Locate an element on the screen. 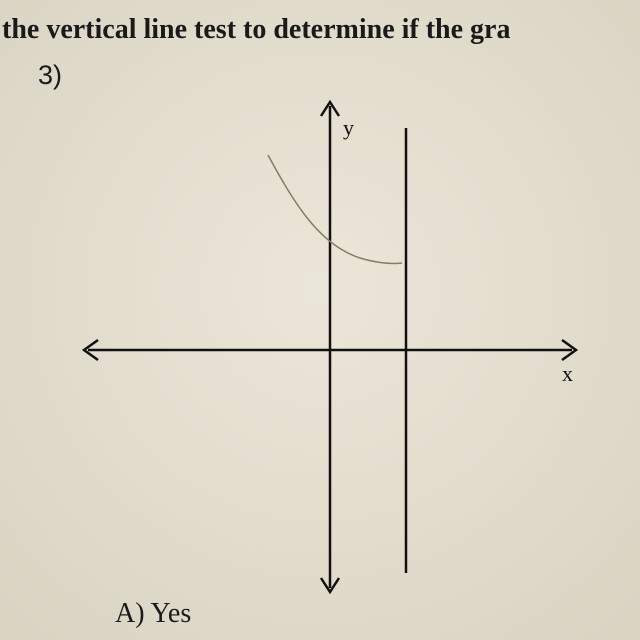  y-arrow-up is located at coordinates (330, 108).